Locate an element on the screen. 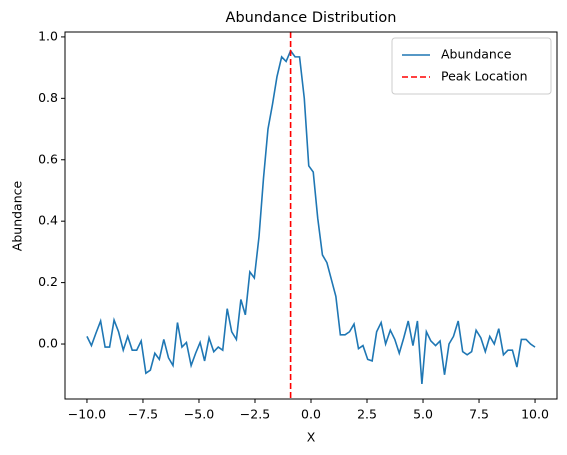 The image size is (567, 455). legend-box is located at coordinates (471, 66).